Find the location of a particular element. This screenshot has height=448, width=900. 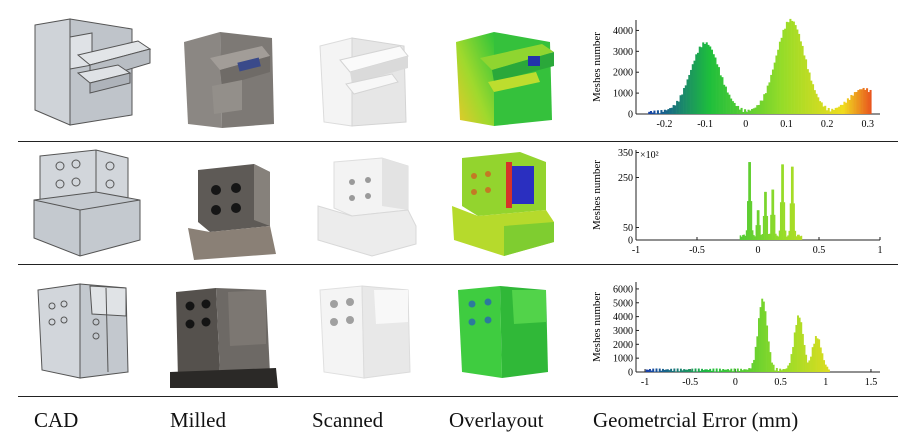

cad-model-row2 is located at coordinates (90, 204).